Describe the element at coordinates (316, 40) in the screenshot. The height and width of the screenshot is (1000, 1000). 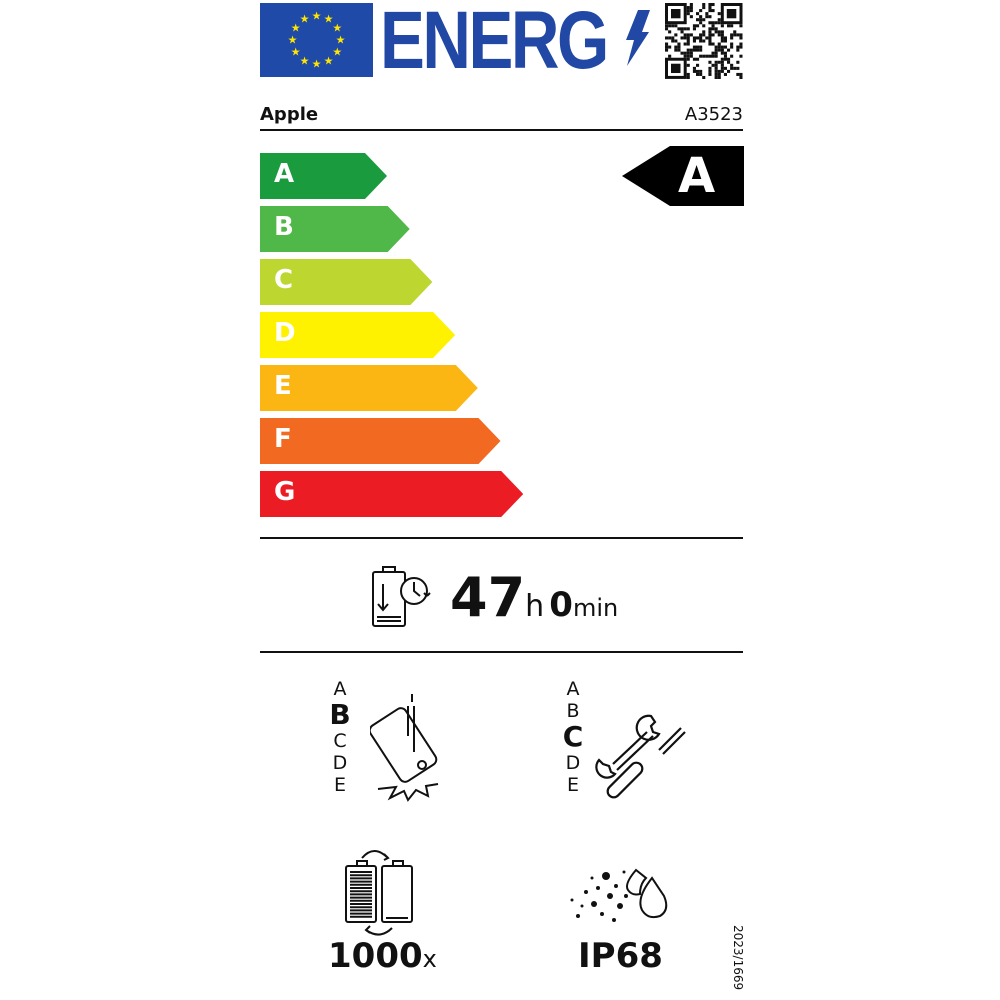
I see `eu-flag-icon: ★ ★ ★ ★ ★ ★ ★ ★ ★ ★ ★ ★` at that location.